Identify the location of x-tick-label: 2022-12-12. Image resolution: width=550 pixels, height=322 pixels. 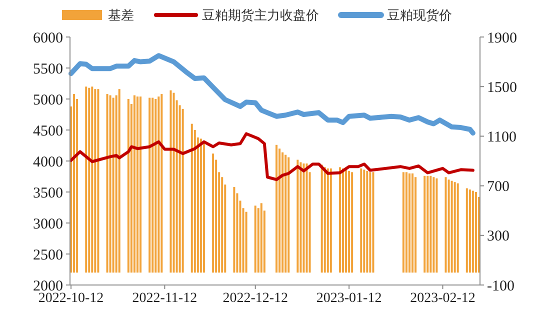
(255, 298).